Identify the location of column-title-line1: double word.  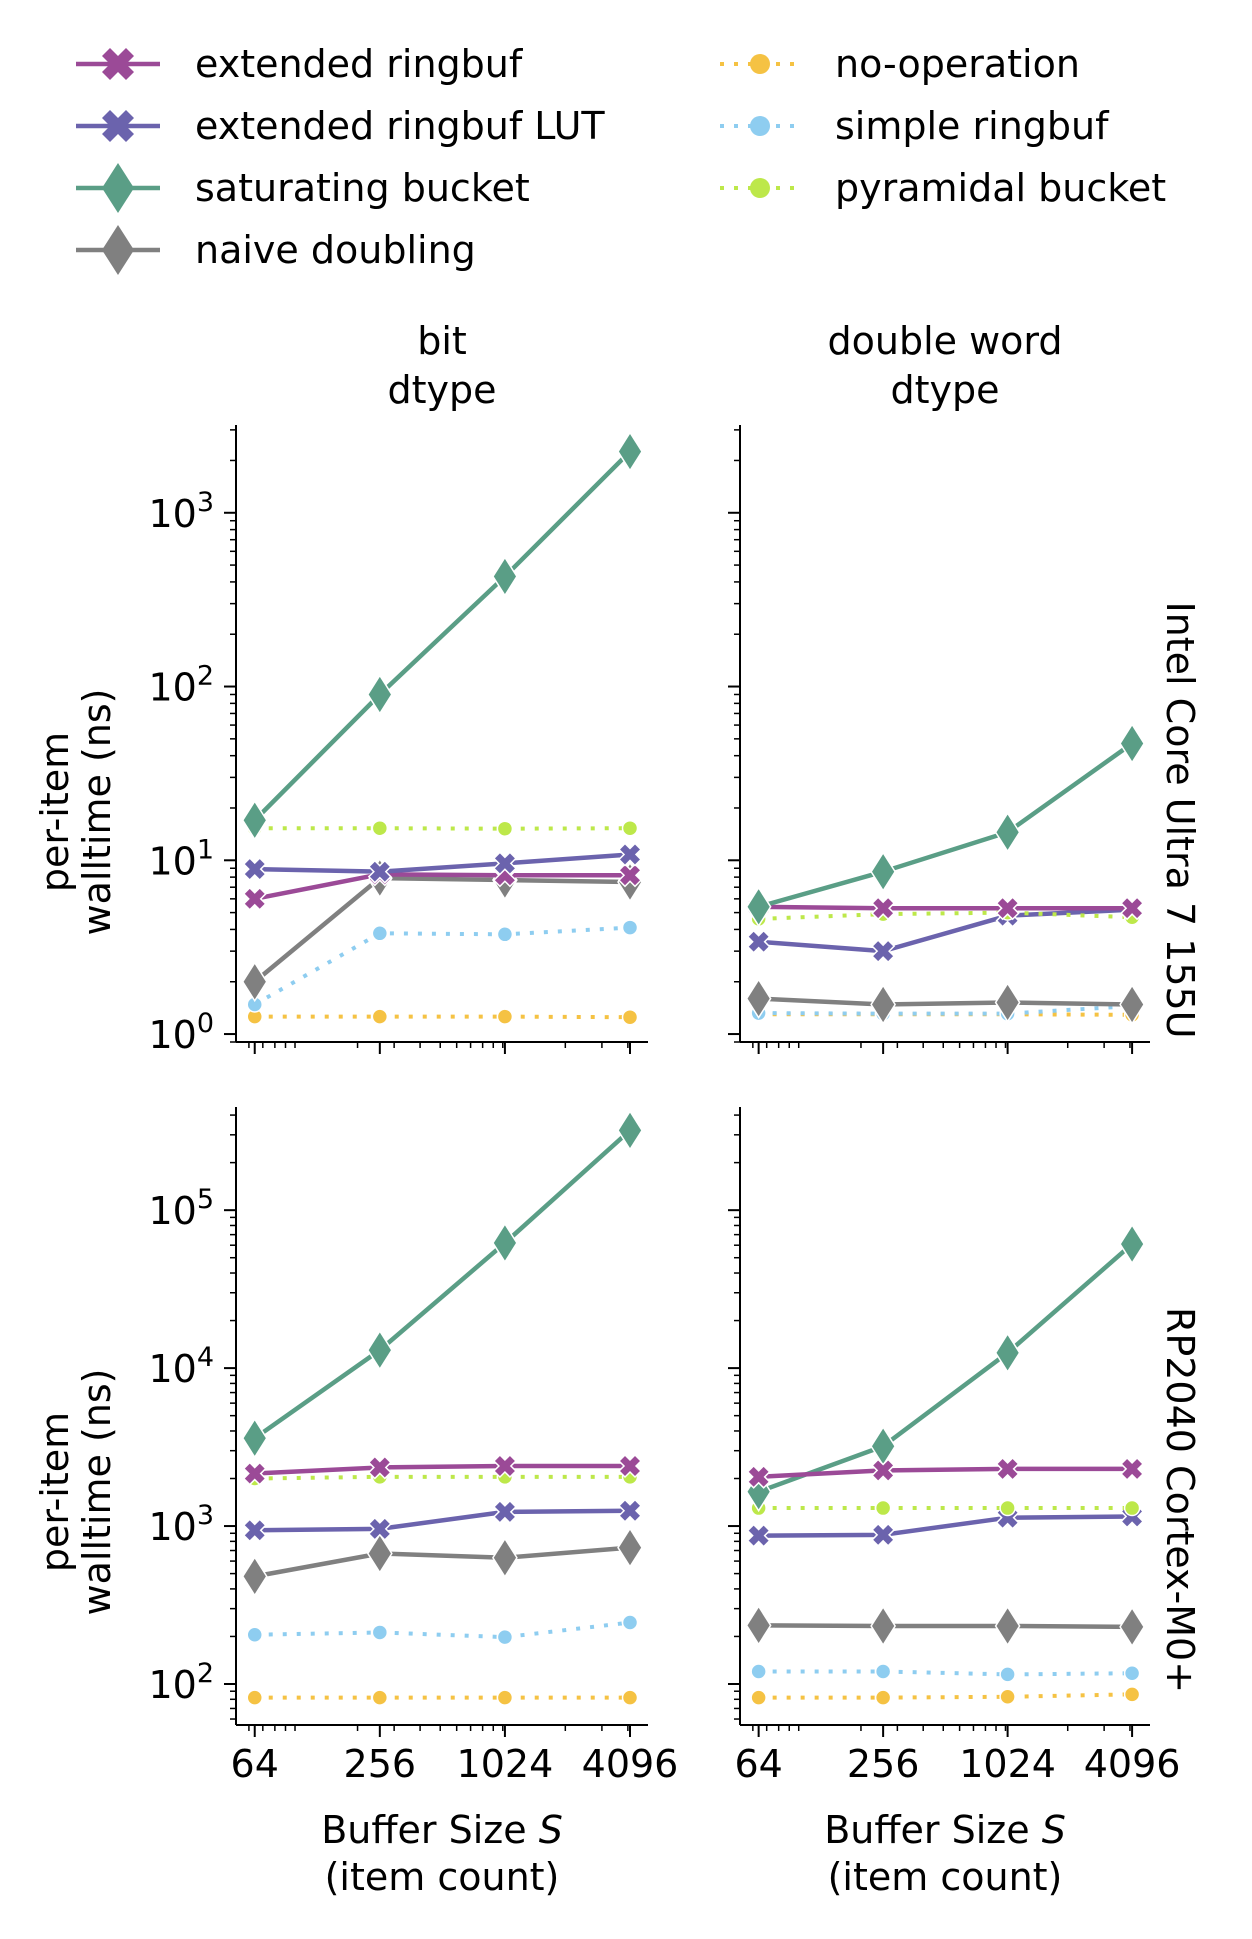
(945, 341).